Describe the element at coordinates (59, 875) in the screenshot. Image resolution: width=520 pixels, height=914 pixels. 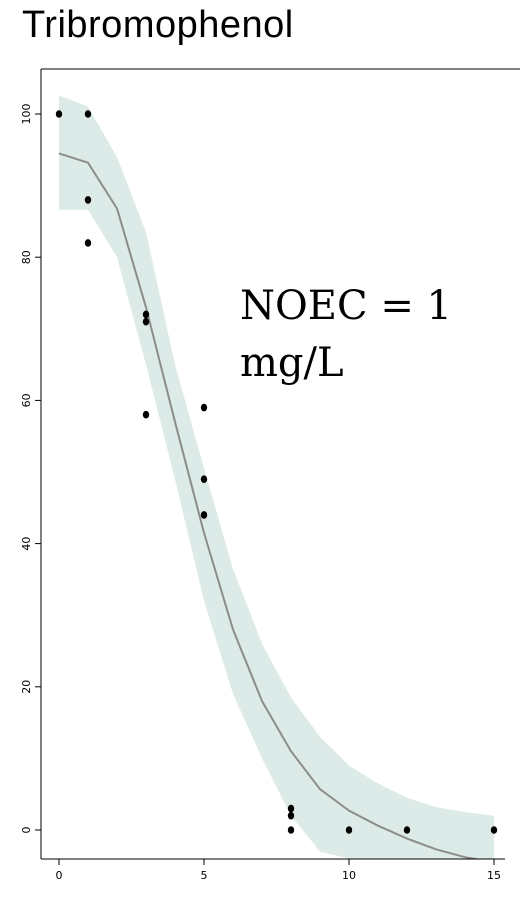
I see `x-tick-label: 0` at that location.